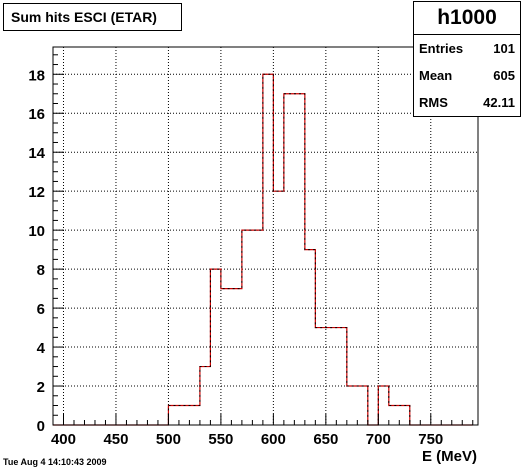 This screenshot has height=472, width=530. What do you see at coordinates (499, 102) in the screenshot?
I see `stats-value: 42.11` at bounding box center [499, 102].